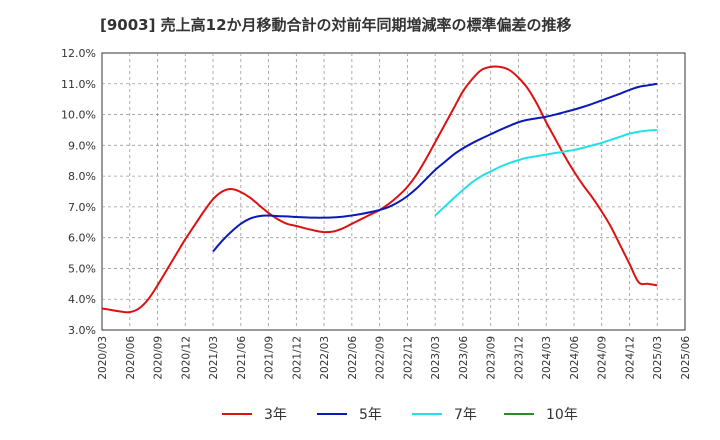 The width and height of the screenshot is (720, 440). What do you see at coordinates (492, 358) in the screenshot?
I see `x-tick-label: 2023/09` at bounding box center [492, 358].